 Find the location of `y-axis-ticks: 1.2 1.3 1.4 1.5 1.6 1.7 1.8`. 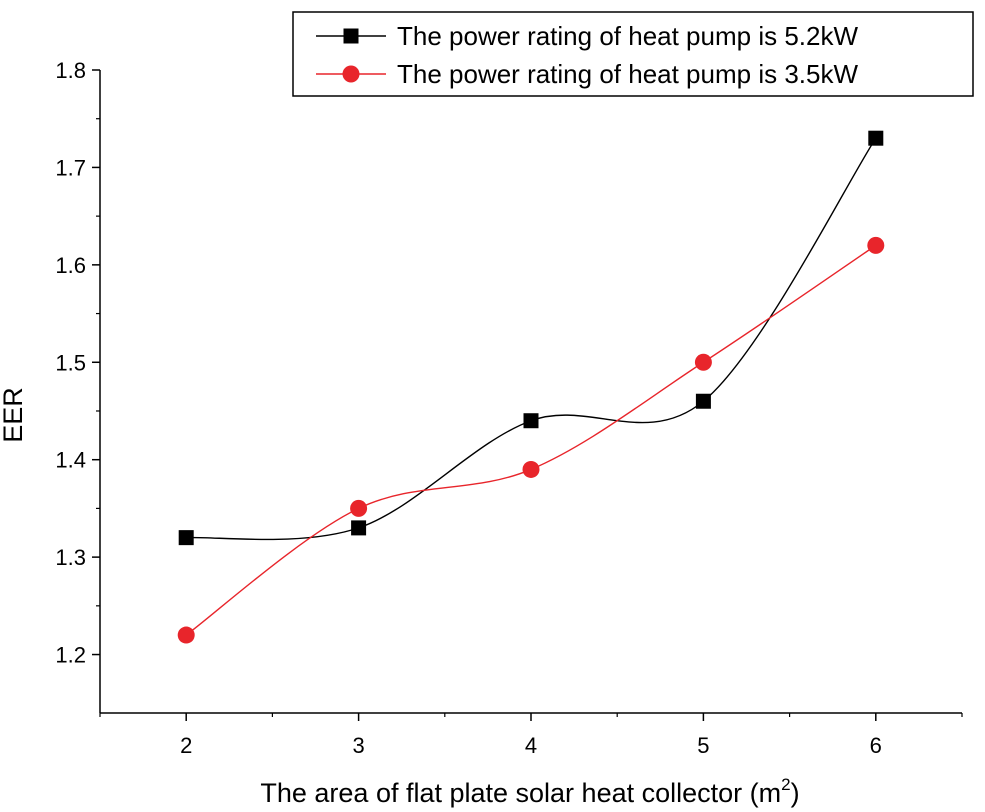

y-axis-ticks: 1.2 1.3 1.4 1.5 1.6 1.7 1.8 is located at coordinates (77, 363).